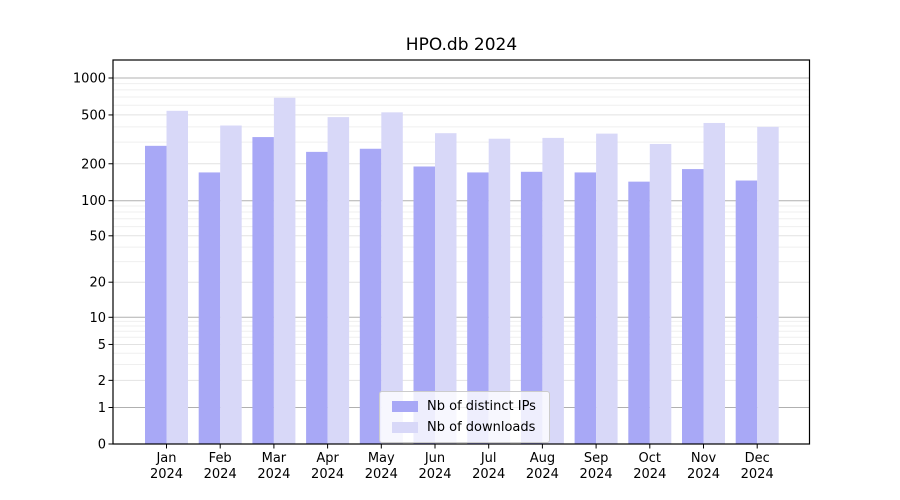  Describe the element at coordinates (263, 290) in the screenshot. I see `bar-distinct-ips-mar` at that location.